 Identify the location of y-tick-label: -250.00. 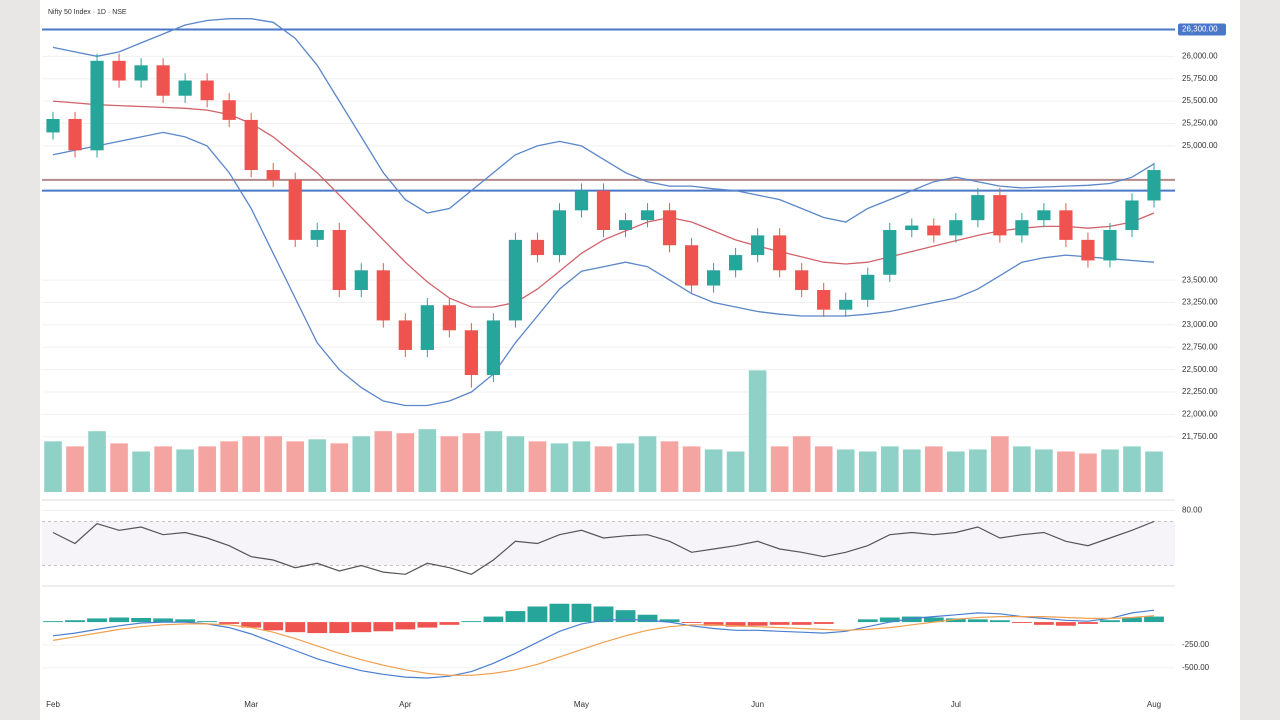
(1196, 644).